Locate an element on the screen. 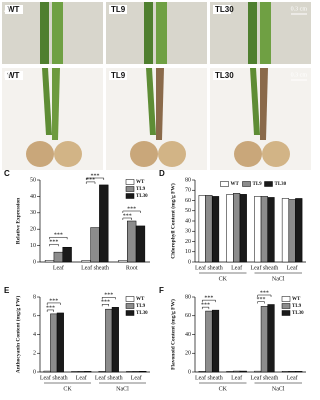 This screenshot has height=400, width=320. y-tick-label: 50 is located at coordinates (188, 211).